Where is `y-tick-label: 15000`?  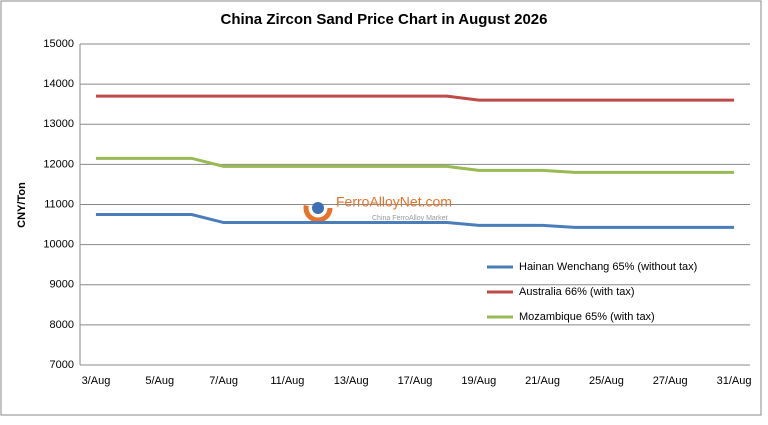
y-tick-label: 15000 is located at coordinates (58, 44).